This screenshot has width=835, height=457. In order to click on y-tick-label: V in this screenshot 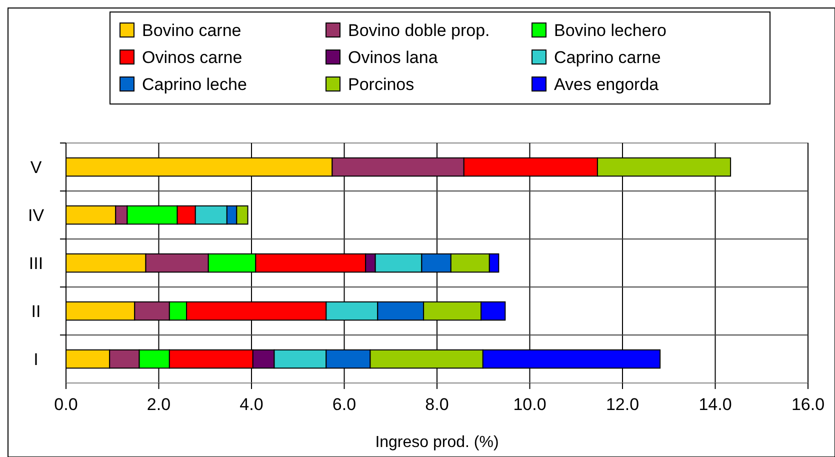, I will do `click(36, 167)`.